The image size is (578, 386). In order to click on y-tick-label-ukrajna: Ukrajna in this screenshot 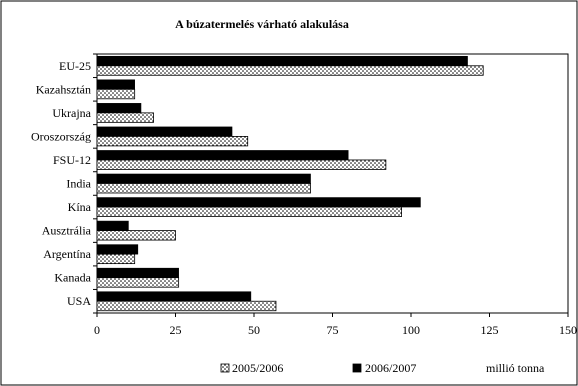, I will do `click(71, 113)`.